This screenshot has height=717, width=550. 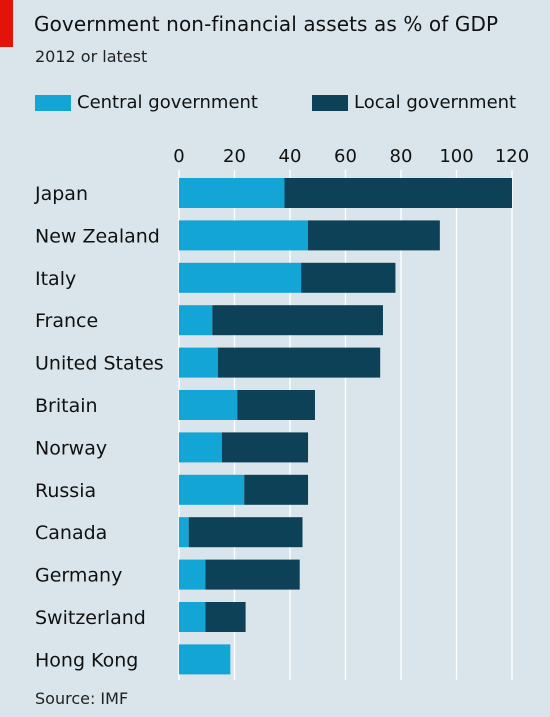 I want to click on category-label: Germany, so click(x=78, y=576).